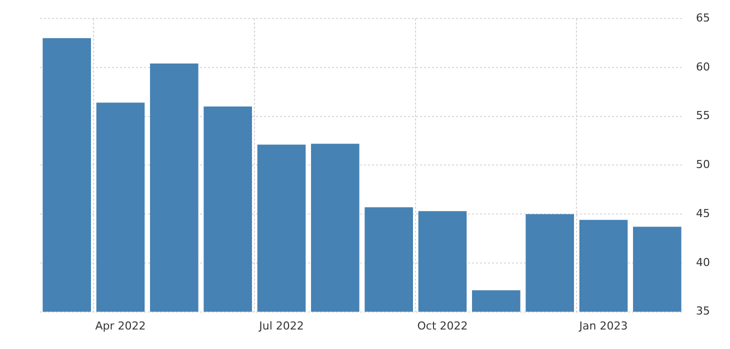 This screenshot has width=730, height=349. Describe the element at coordinates (703, 213) in the screenshot. I see `y-tick-label: 45` at that location.